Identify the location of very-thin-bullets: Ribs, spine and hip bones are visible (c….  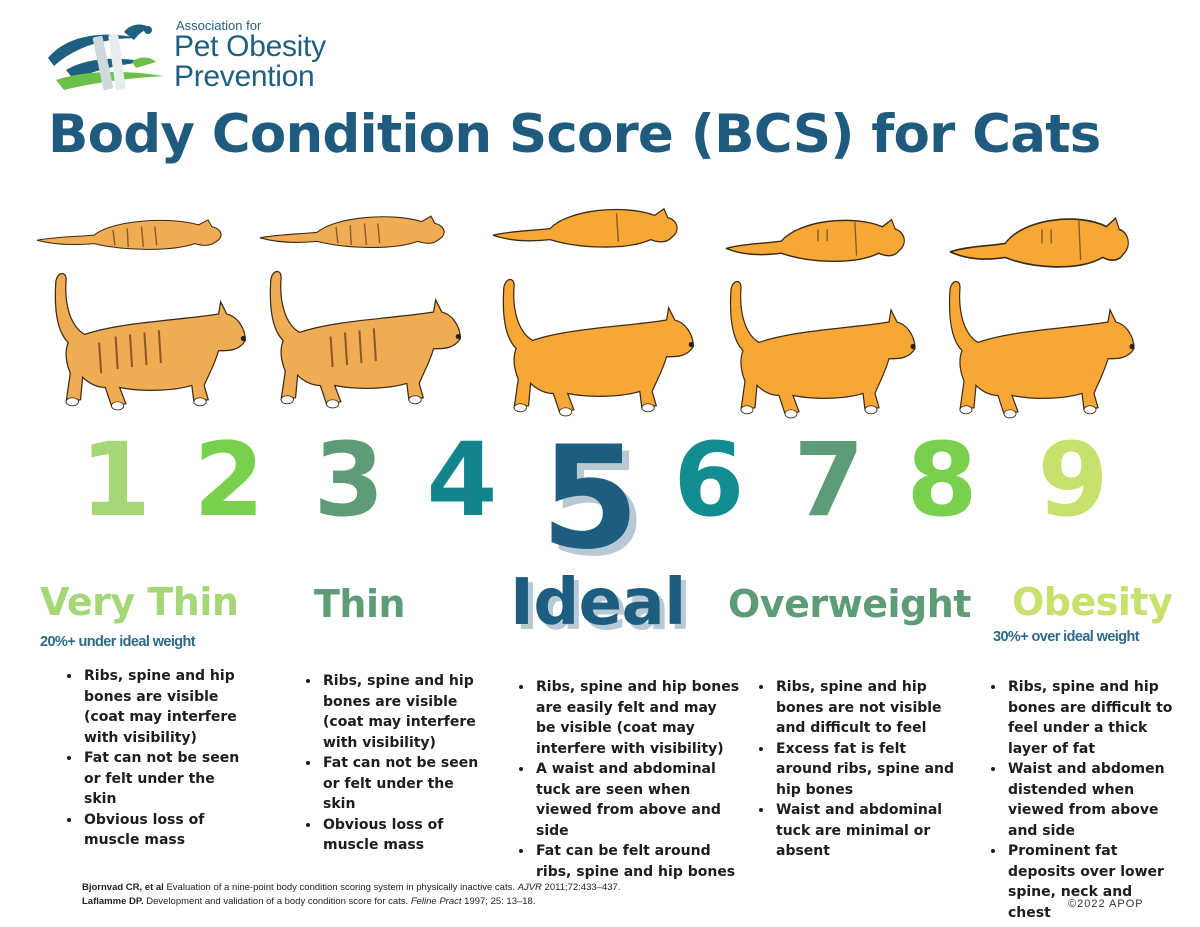
(153, 758).